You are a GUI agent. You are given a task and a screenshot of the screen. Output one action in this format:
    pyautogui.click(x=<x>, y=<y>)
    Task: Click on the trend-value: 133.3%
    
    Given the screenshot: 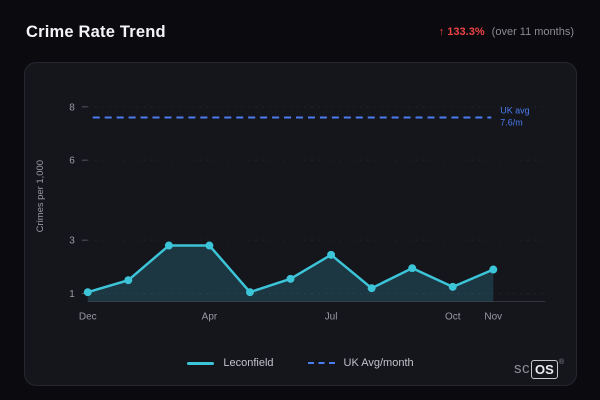 What is the action you would take?
    pyautogui.click(x=466, y=32)
    